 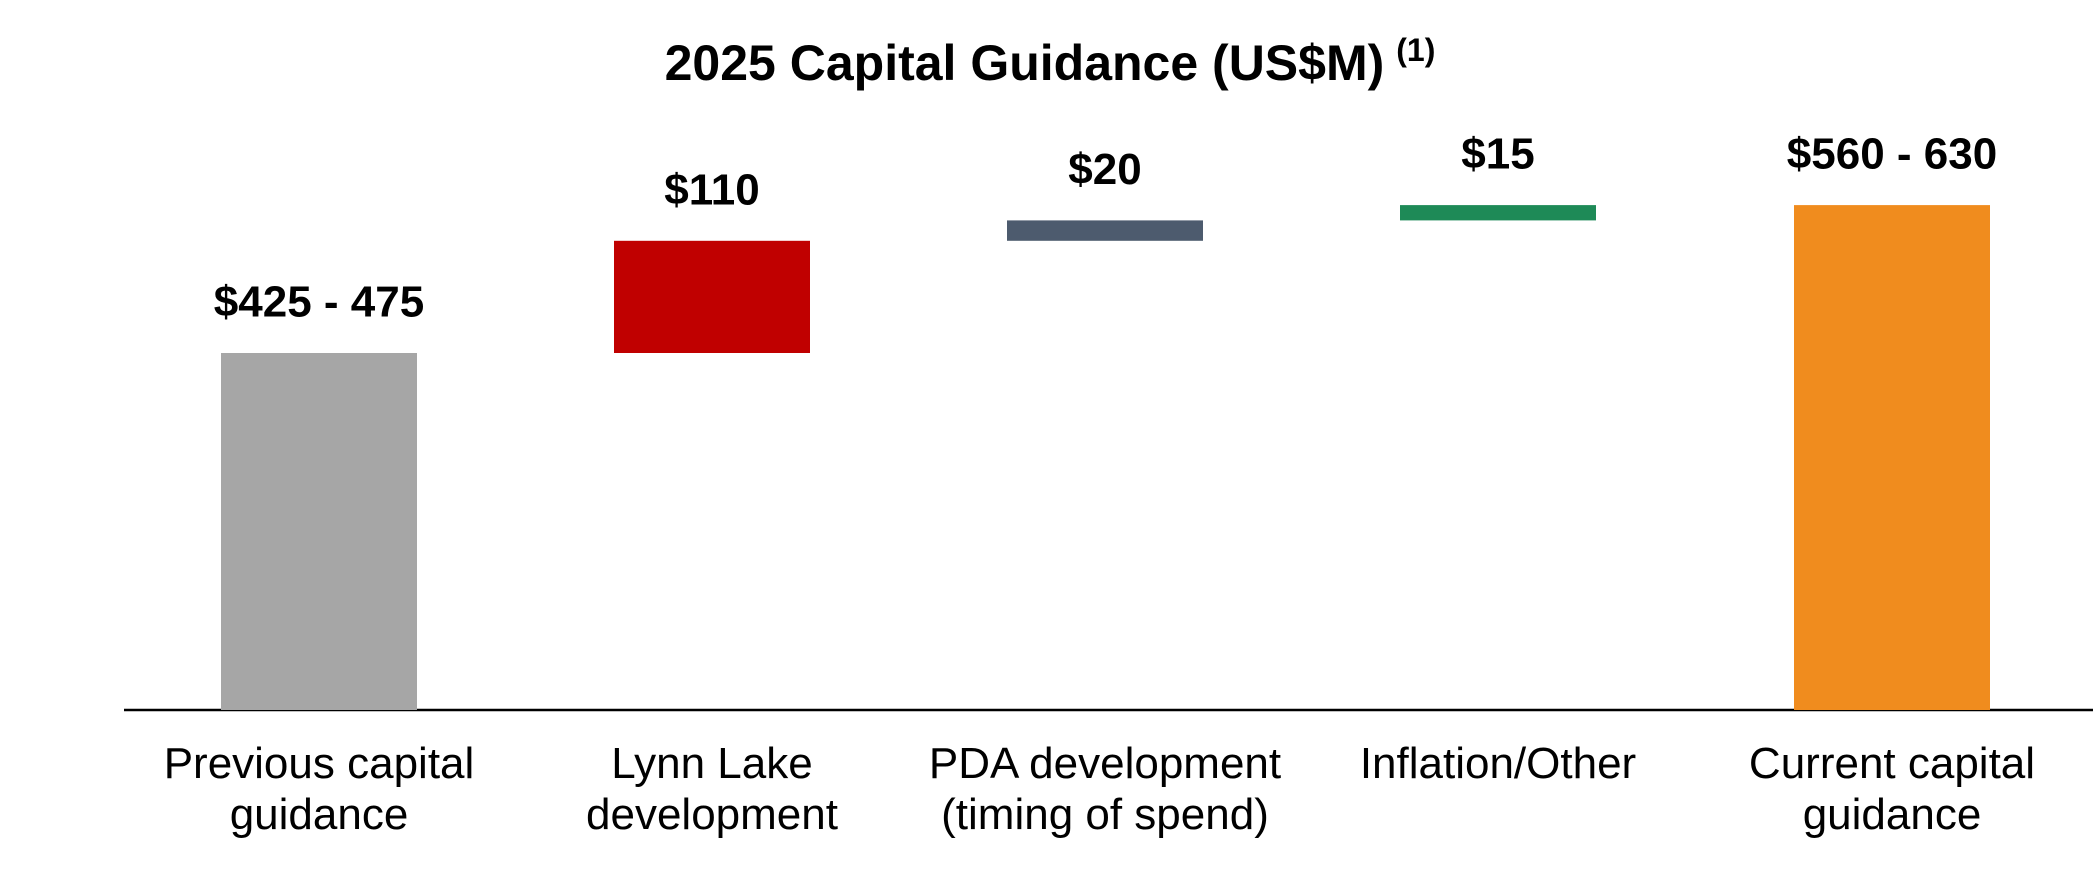 I want to click on x-tick-line: PDA development, so click(x=1105, y=763).